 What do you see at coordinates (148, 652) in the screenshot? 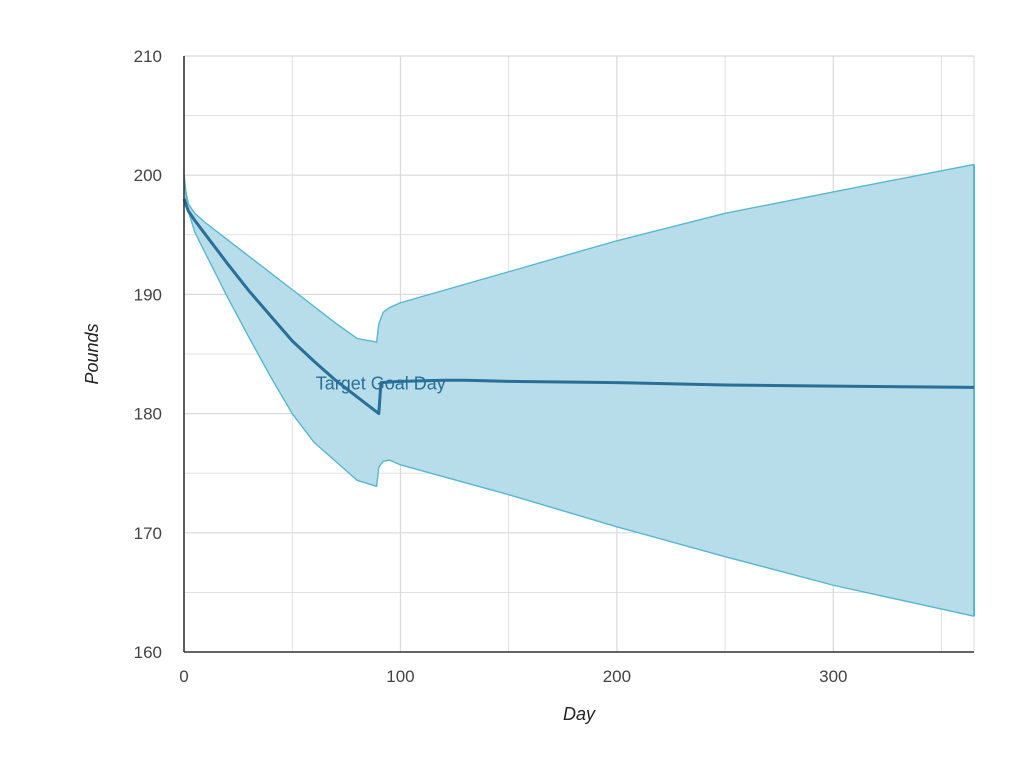
I see `y-tick-label: 160` at bounding box center [148, 652].